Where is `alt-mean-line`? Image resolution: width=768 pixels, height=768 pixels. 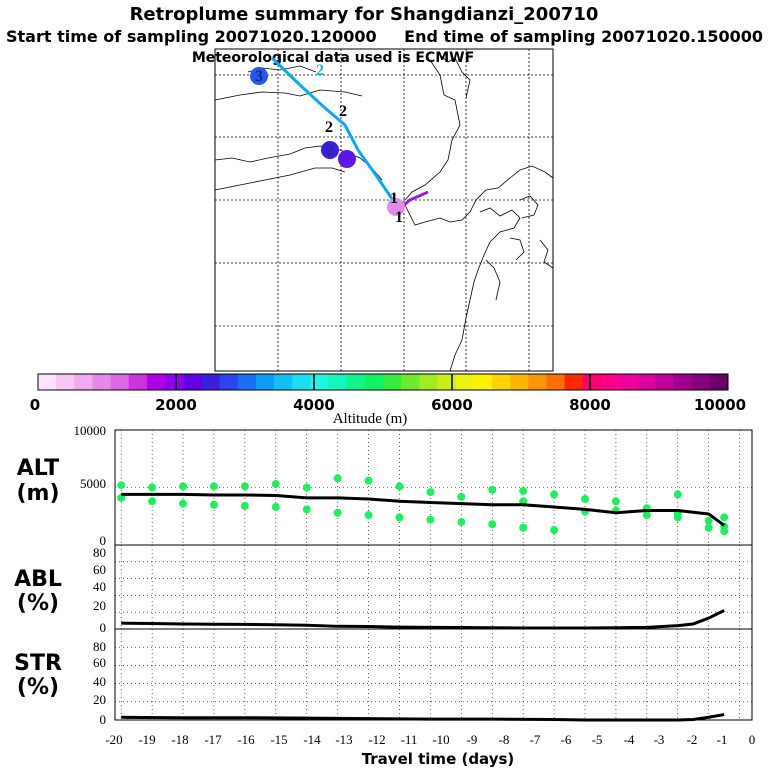 alt-mean-line is located at coordinates (423, 509).